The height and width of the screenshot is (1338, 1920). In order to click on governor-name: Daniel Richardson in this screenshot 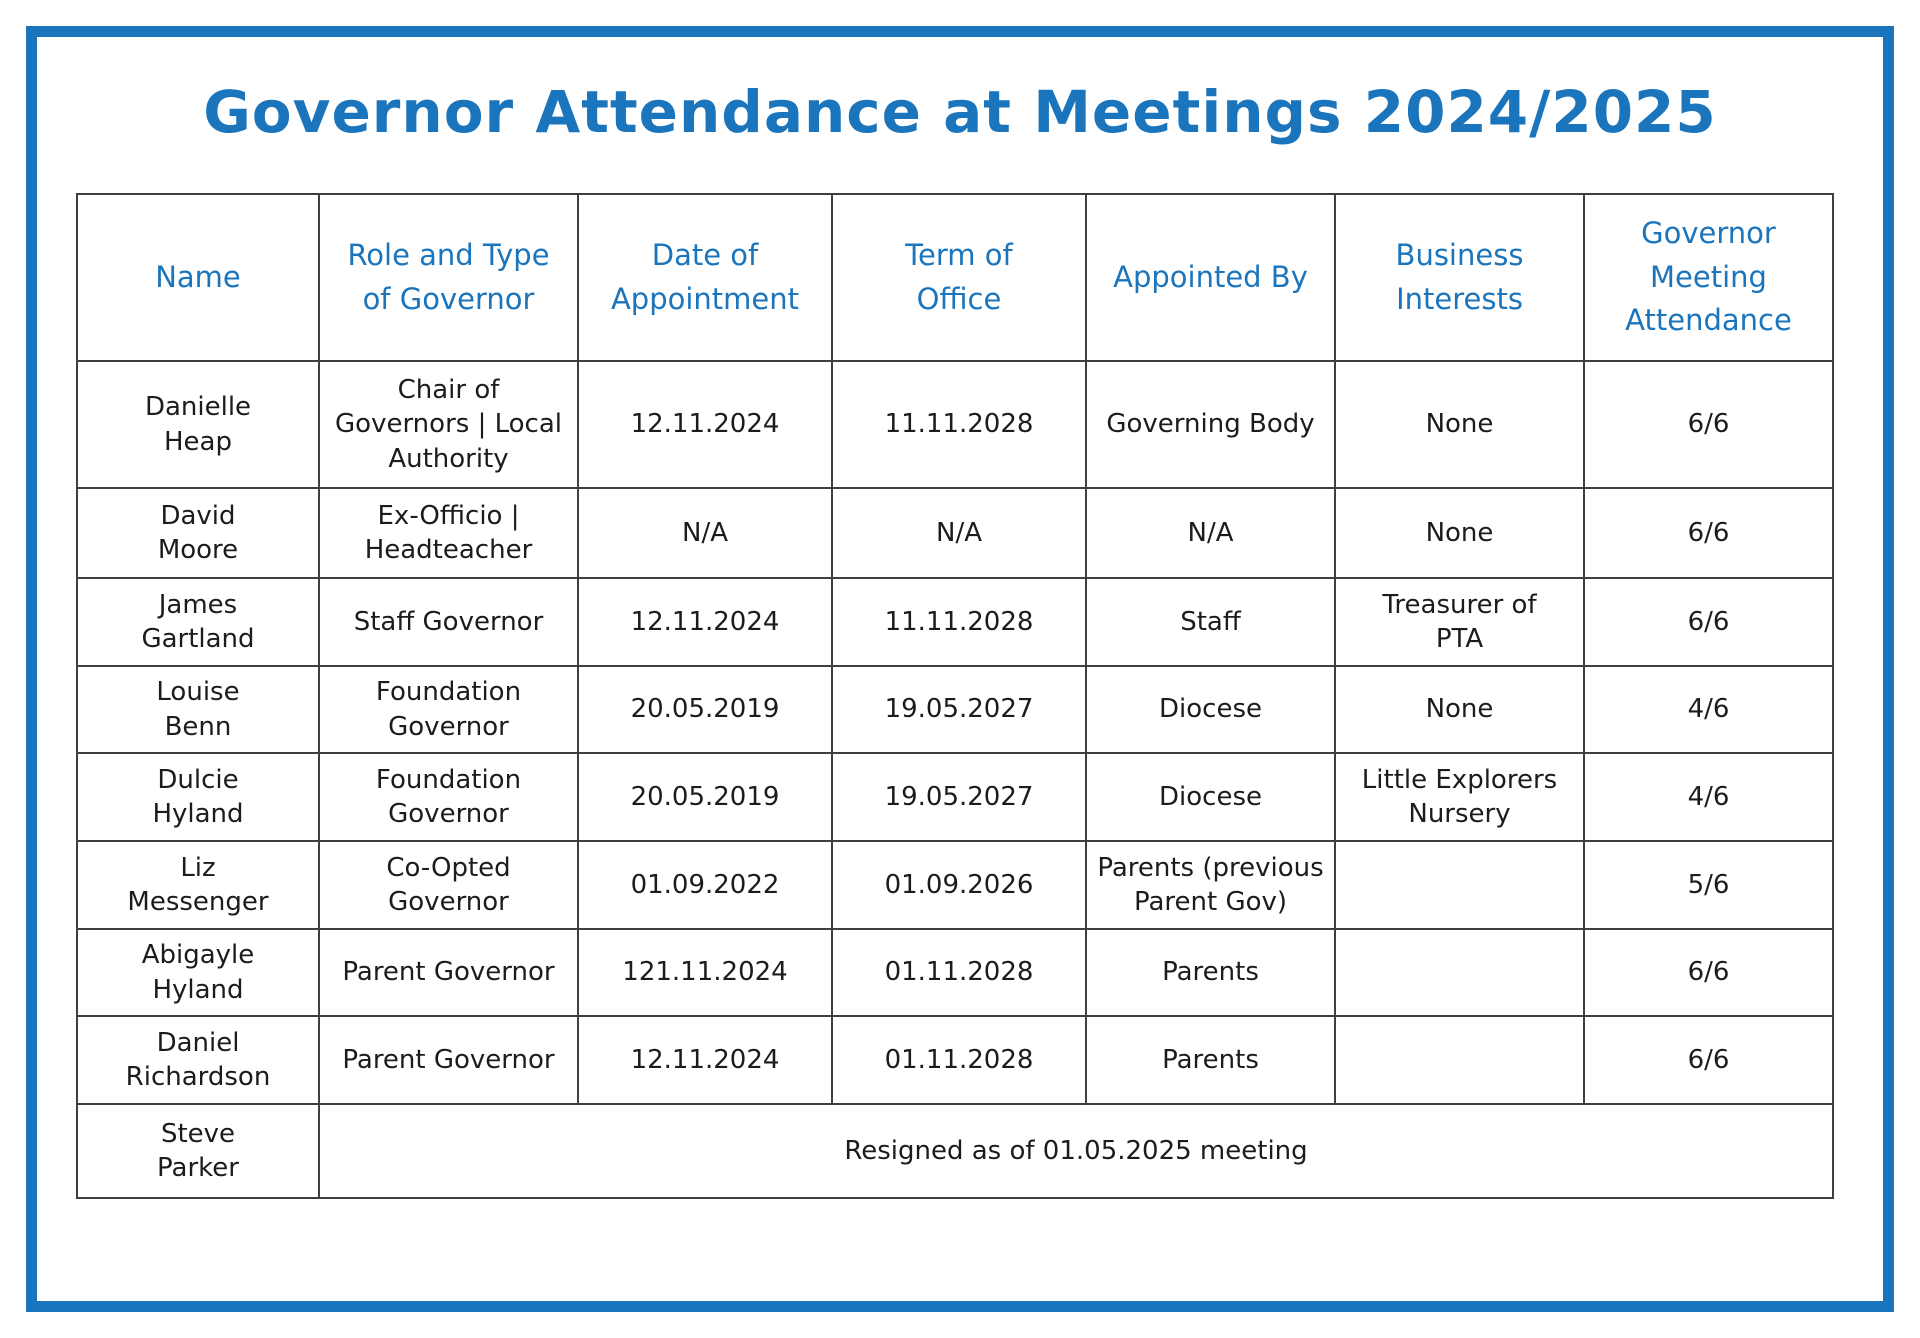, I will do `click(198, 1060)`.